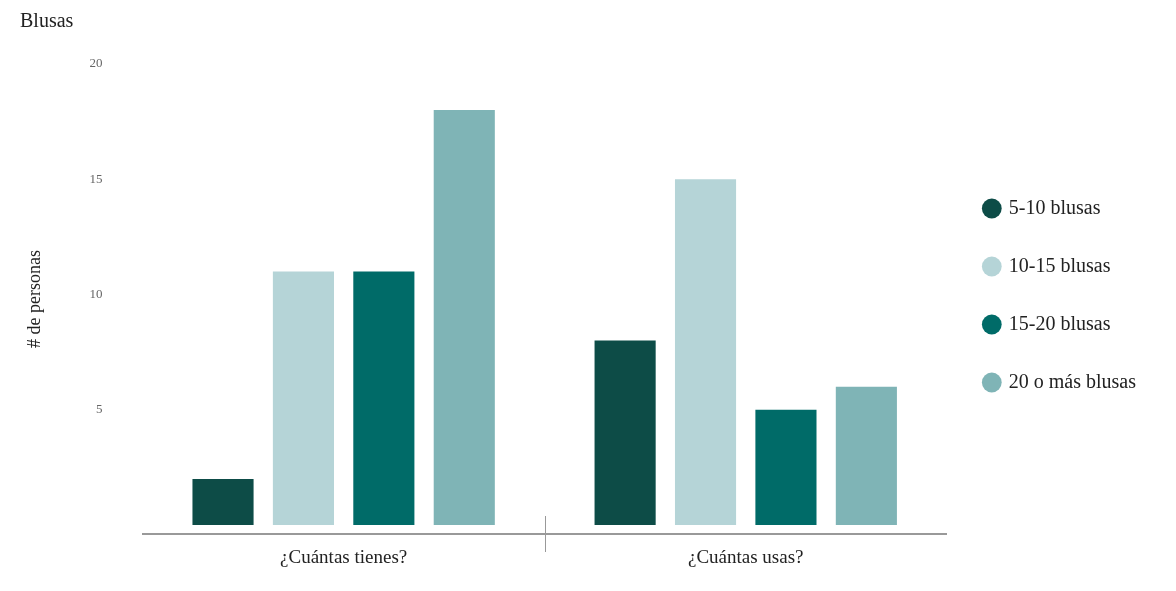  What do you see at coordinates (1059, 264) in the screenshot?
I see `legend-label: 10-15 blusas` at bounding box center [1059, 264].